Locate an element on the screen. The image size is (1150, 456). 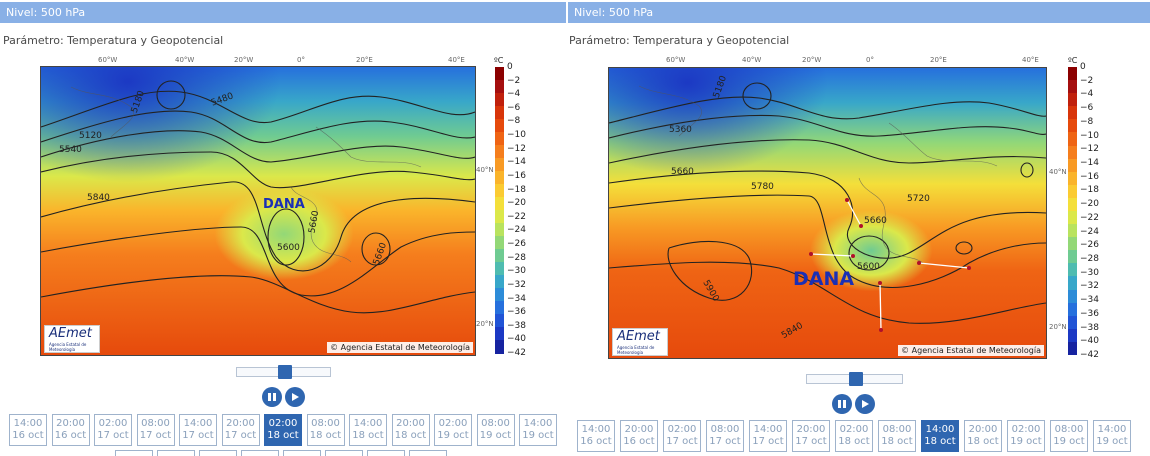
colorbar-tick-label: −12 is located at coordinates (516, 148).